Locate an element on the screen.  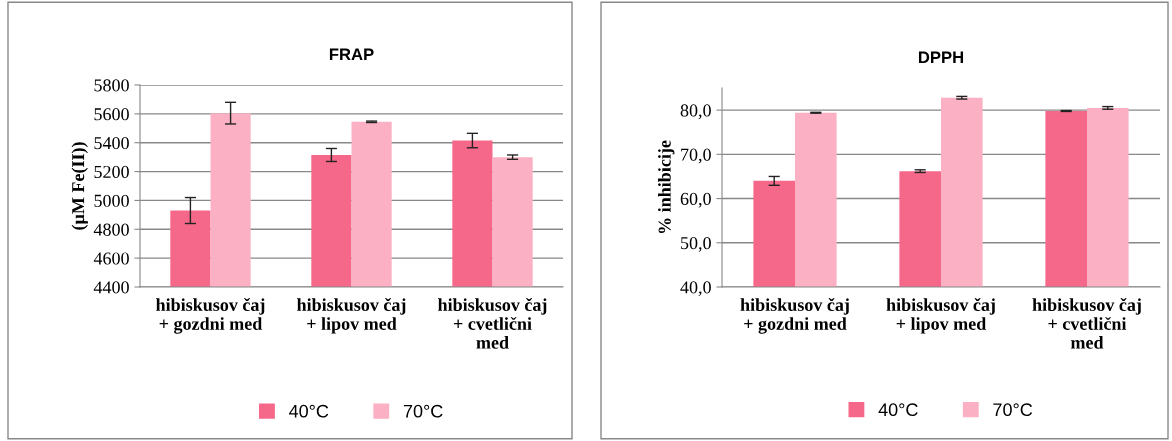
y-tick-label: 4800 is located at coordinates (111, 229).